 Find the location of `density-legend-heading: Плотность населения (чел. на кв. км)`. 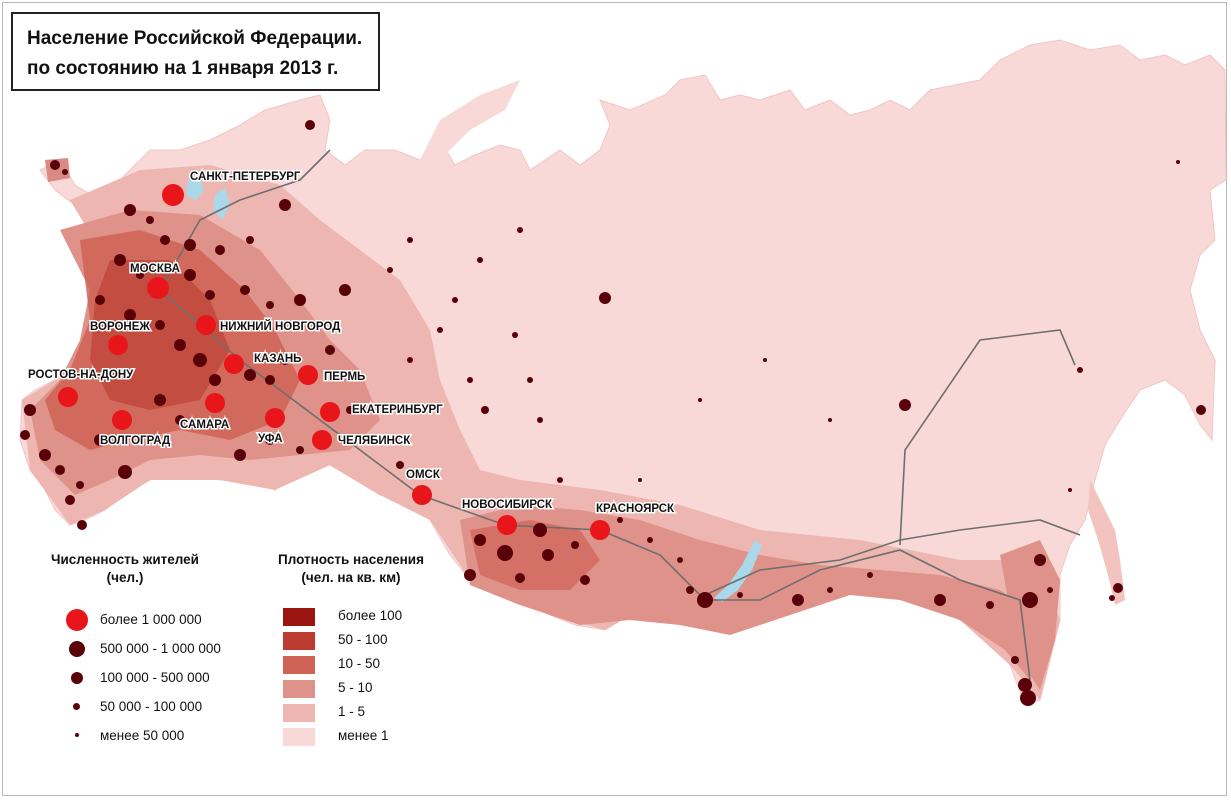

density-legend-heading: Плотность населения (чел. на кв. км) is located at coordinates (351, 569).